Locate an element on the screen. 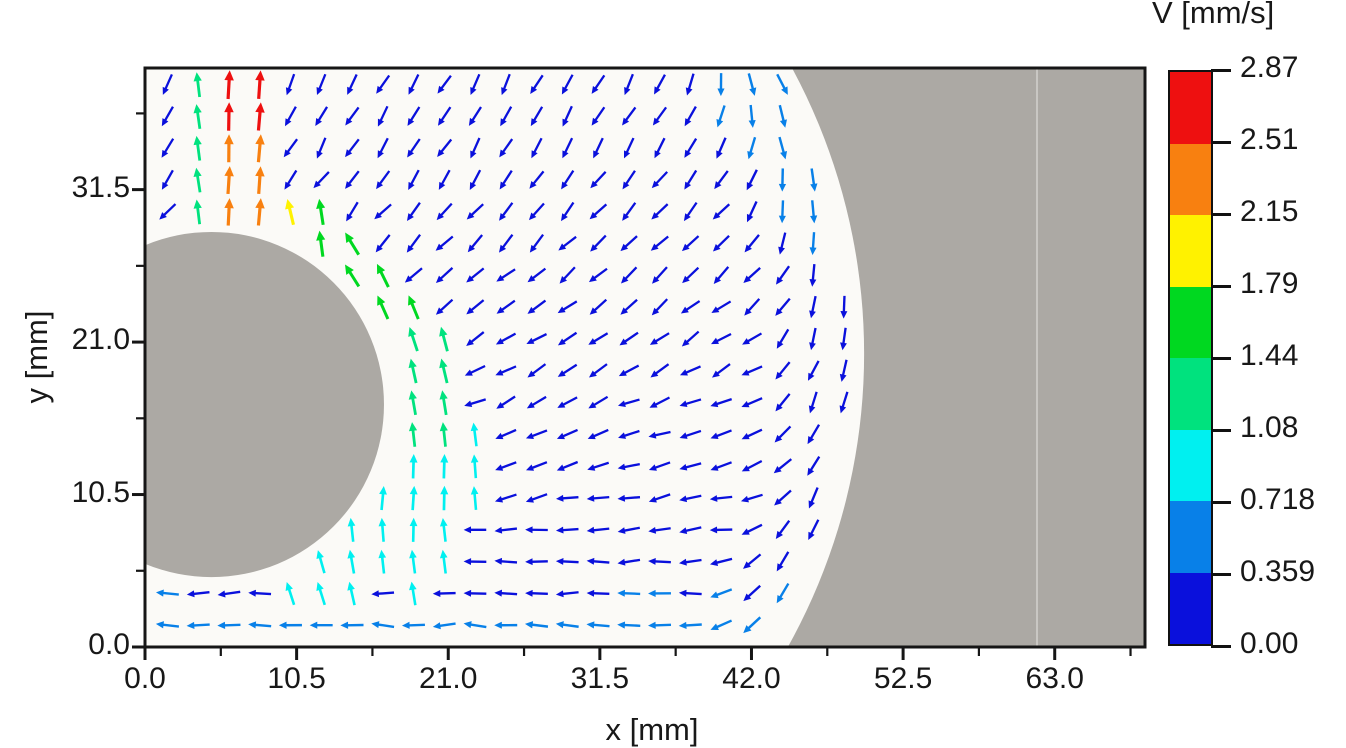  y-tick-label-1: 10.5 is located at coordinates (100, 492).